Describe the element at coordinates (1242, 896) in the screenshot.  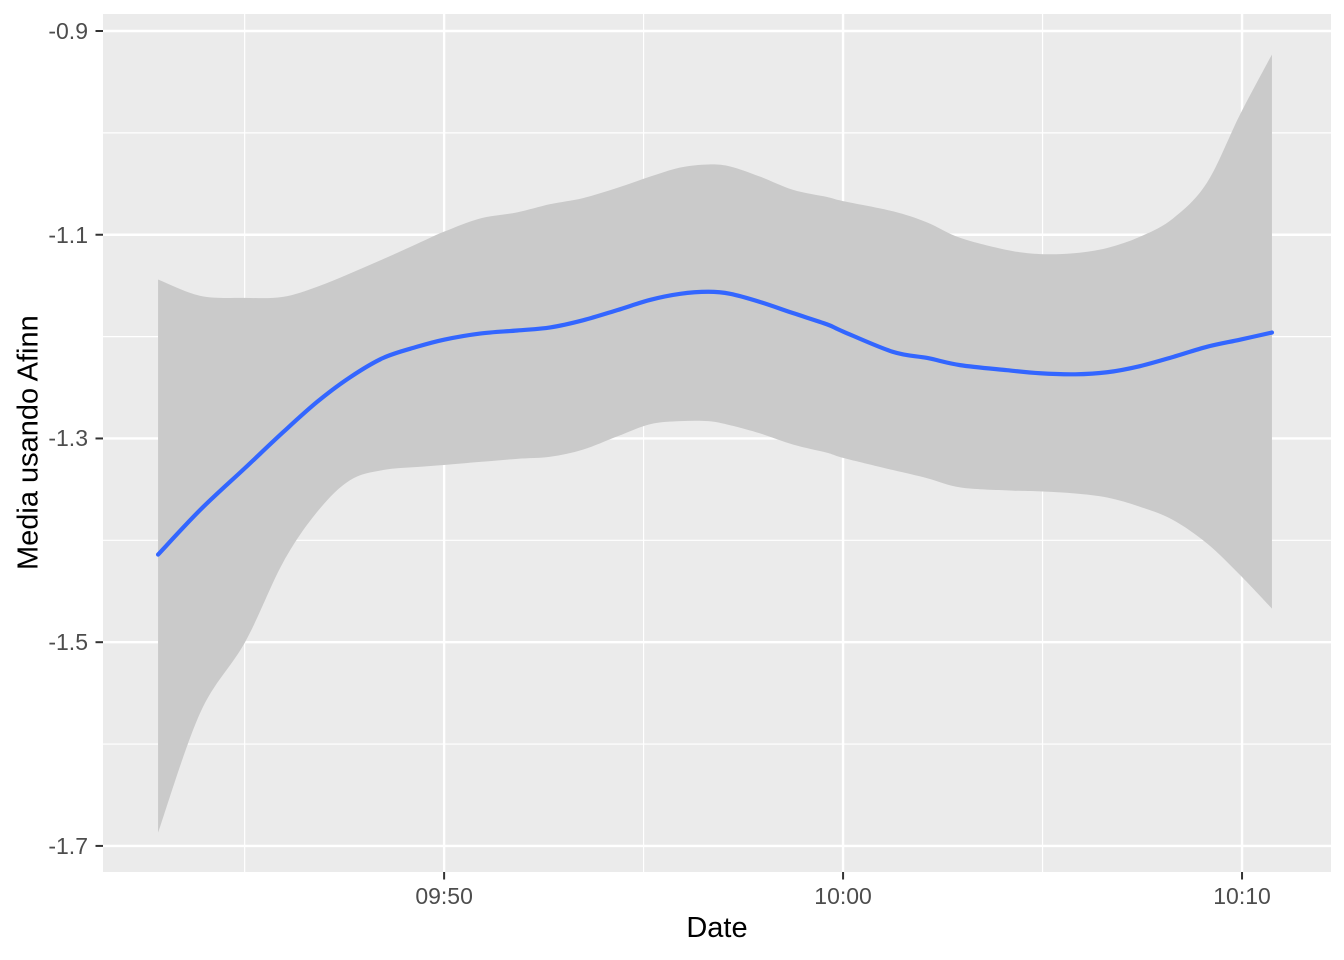
I see `x-axis-tick-label: 10:10` at that location.